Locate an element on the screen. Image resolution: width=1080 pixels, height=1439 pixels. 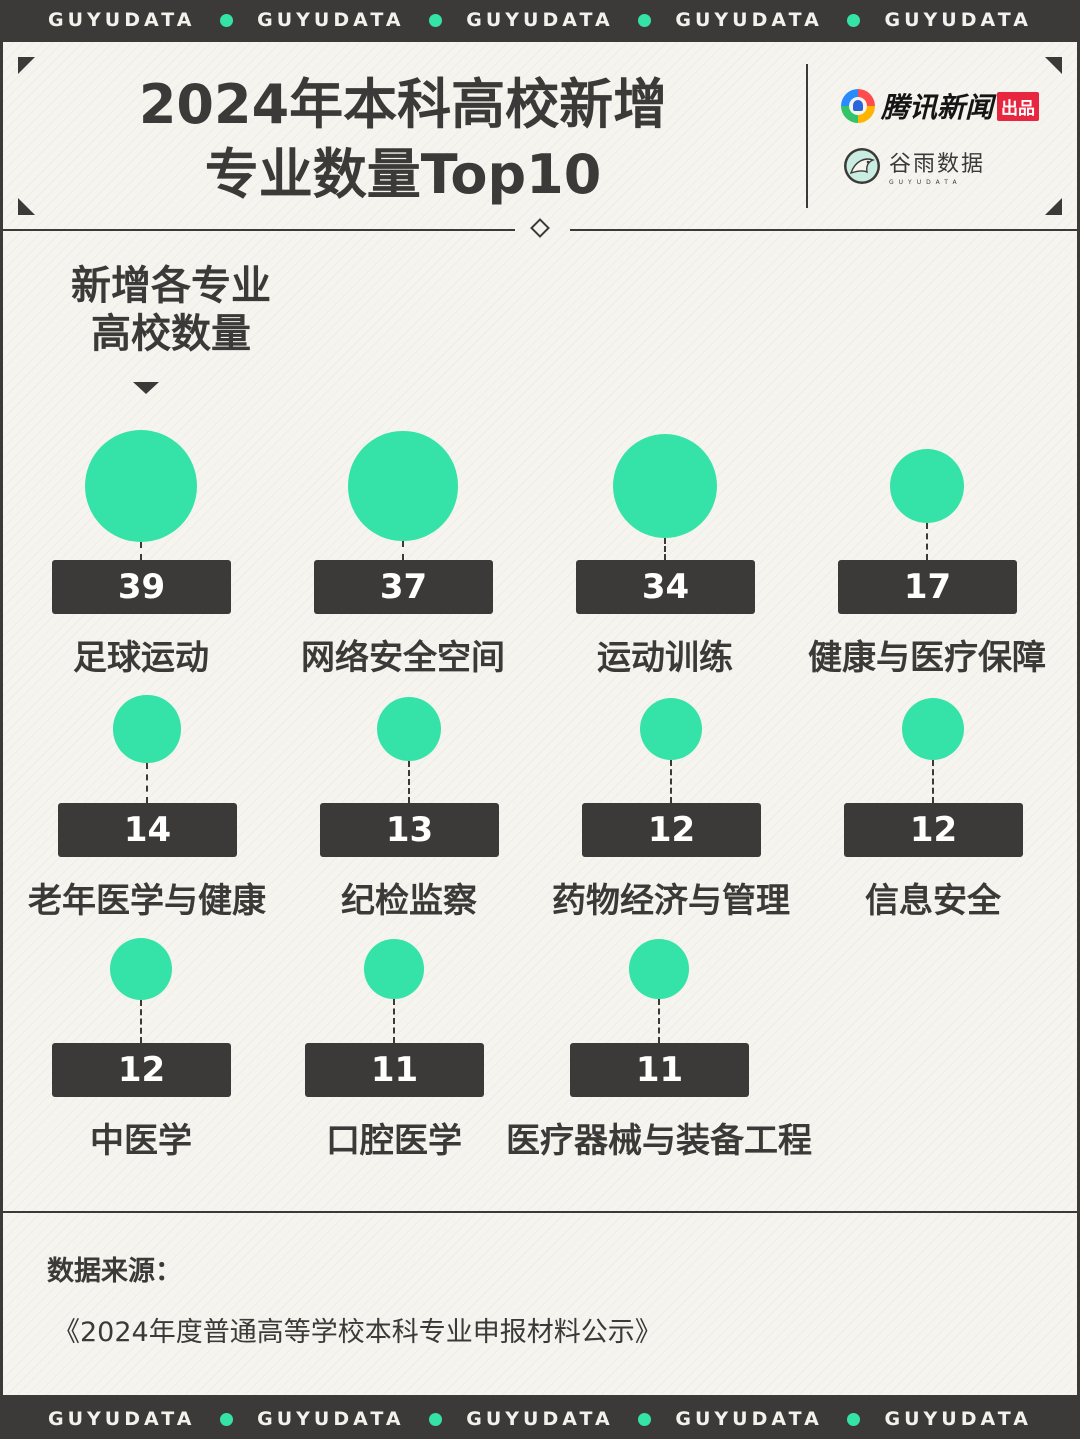
page-title: 2024年本科高校新增 专业数量Top10 is located at coordinates (403, 140).